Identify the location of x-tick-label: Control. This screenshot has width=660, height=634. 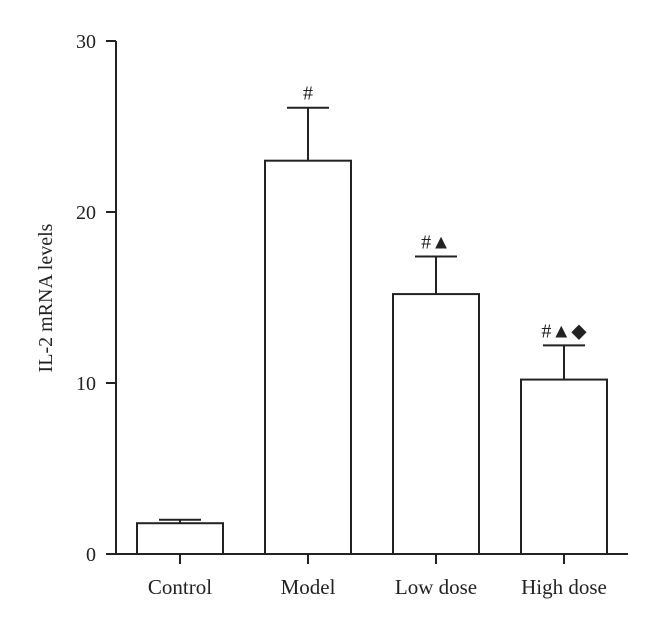
(180, 587).